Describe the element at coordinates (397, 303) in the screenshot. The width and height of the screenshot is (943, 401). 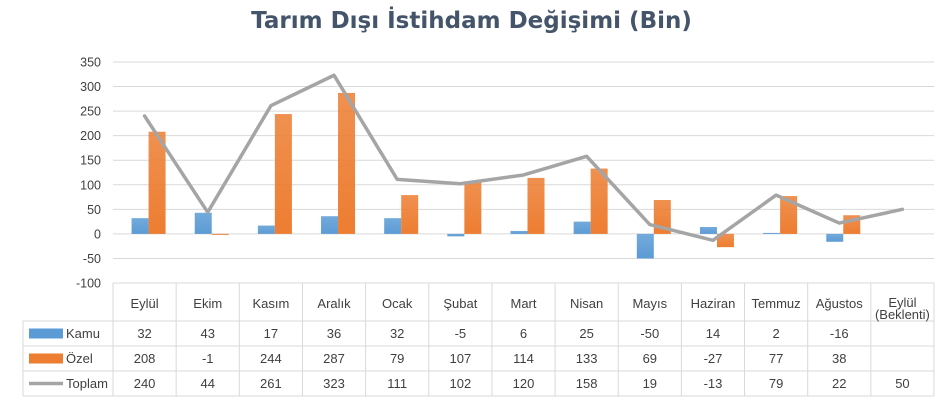
I see `category-label: Ocak` at that location.